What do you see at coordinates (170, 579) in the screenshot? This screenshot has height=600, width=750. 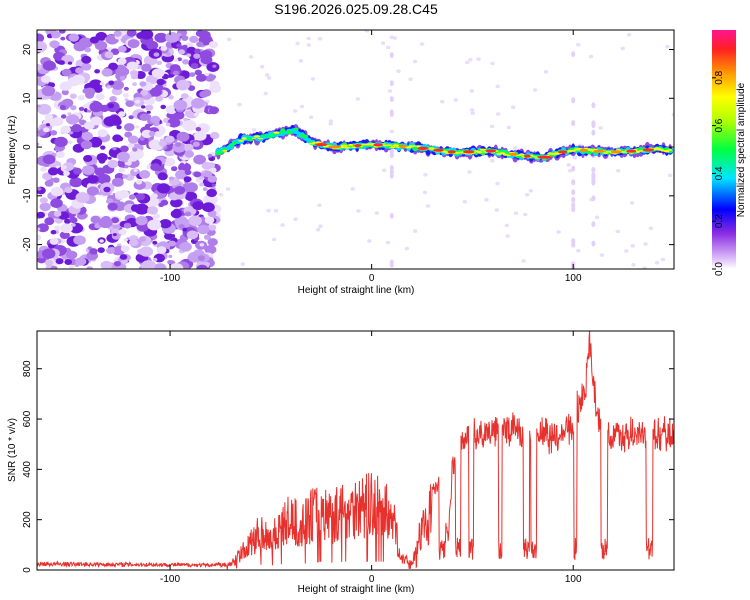 I see `x-tick-label: -100` at bounding box center [170, 579].